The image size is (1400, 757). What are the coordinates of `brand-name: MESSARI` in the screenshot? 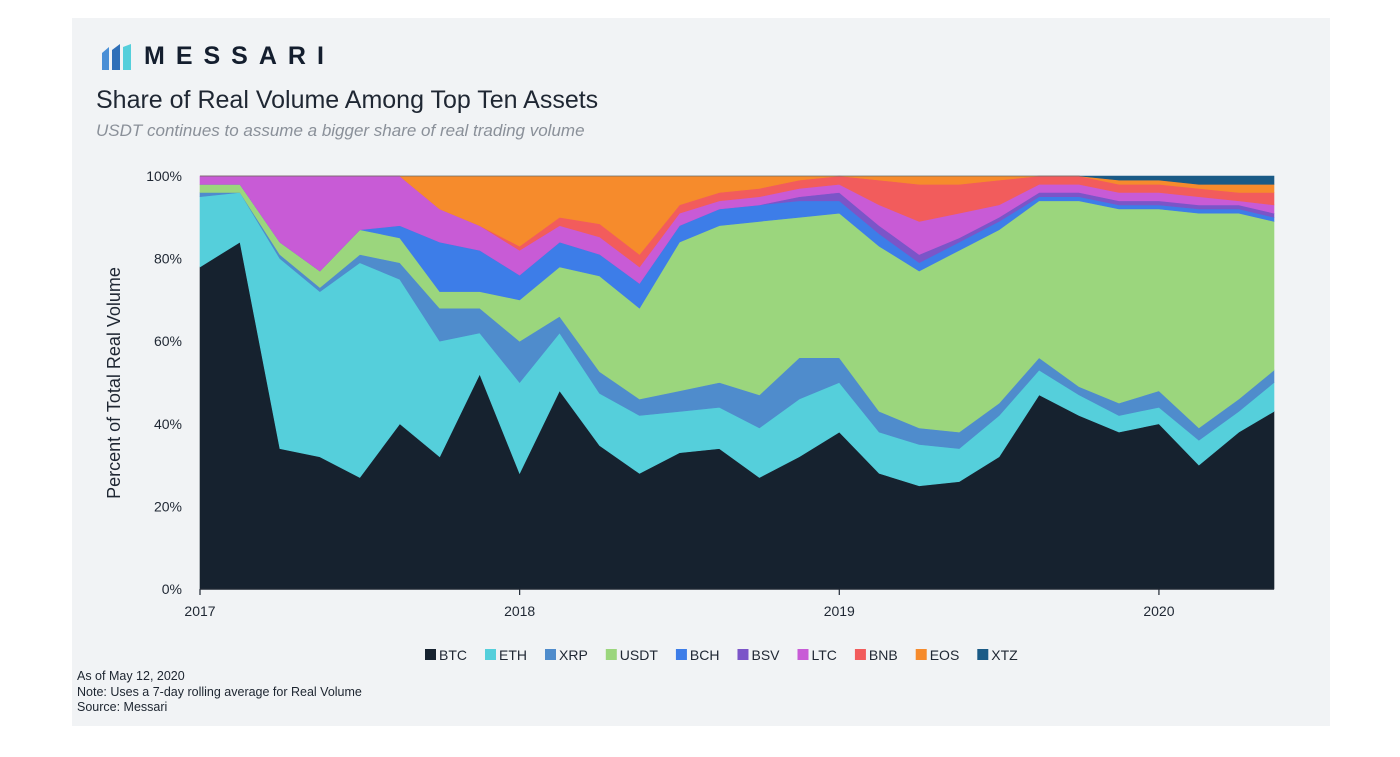 It's located at (239, 56).